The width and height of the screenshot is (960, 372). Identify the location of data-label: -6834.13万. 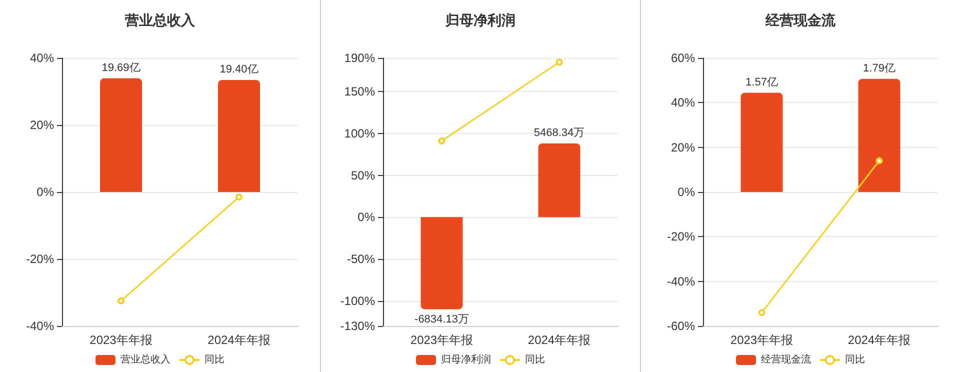
(441, 320).